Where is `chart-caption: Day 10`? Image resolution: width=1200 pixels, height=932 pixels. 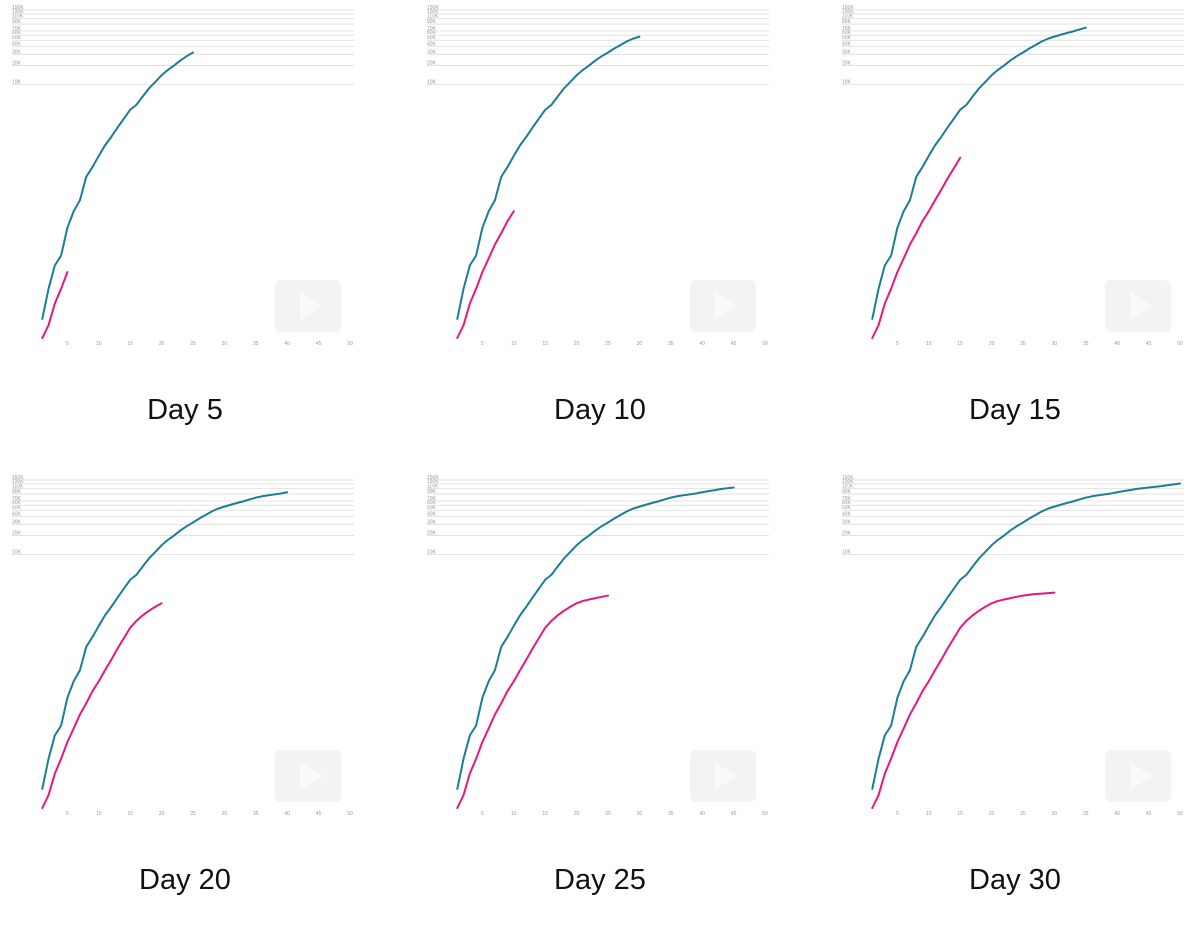
chart-caption: Day 10 is located at coordinates (600, 410).